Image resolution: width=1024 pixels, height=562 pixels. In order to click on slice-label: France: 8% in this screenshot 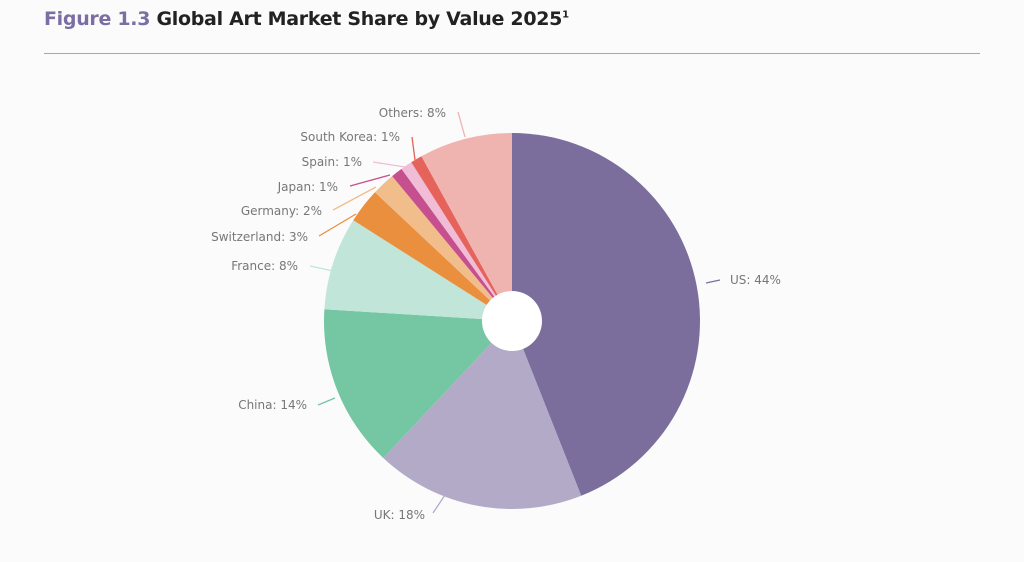, I will do `click(264, 266)`.